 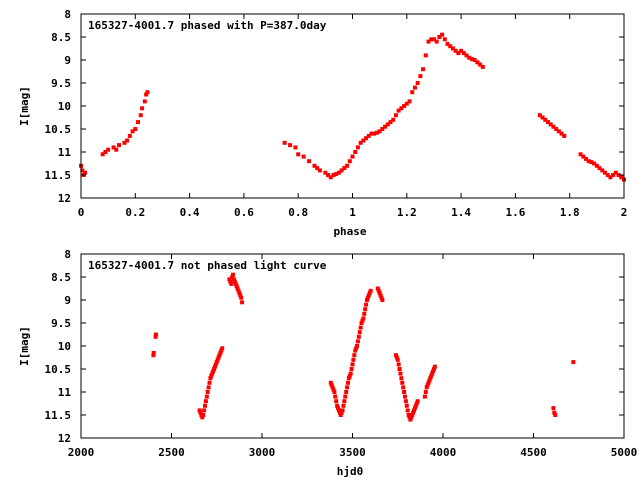 I want to click on phased-x-tick-label: 1.2, so click(x=407, y=212).